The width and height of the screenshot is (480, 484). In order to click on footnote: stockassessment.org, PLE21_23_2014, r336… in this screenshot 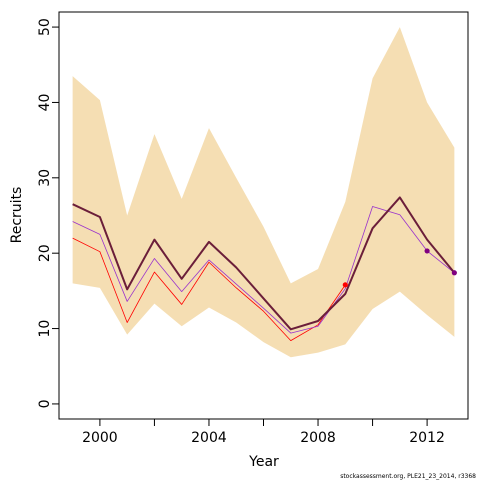, I will do `click(408, 476)`.